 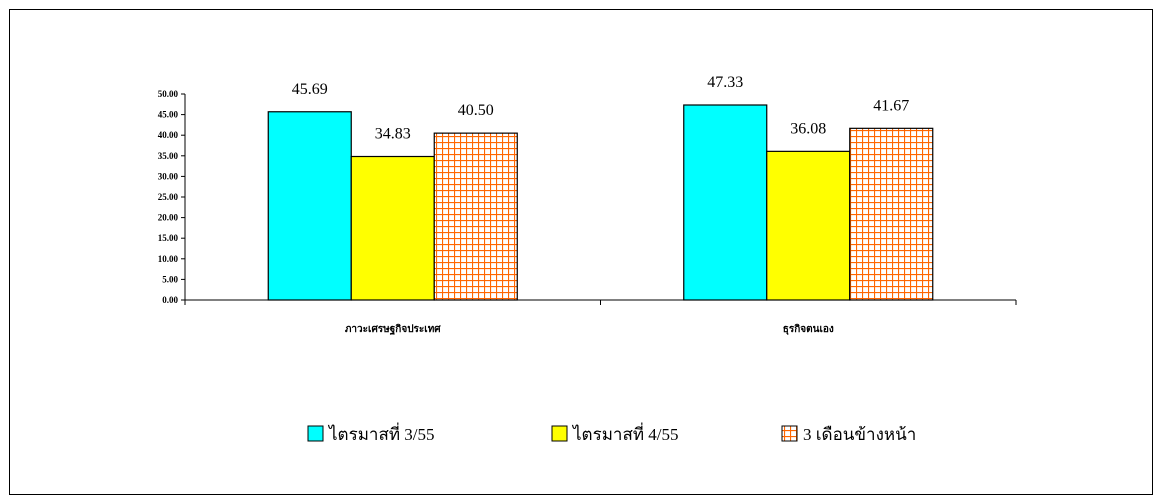 I want to click on y-tick-label: 25.00, so click(x=168, y=197).